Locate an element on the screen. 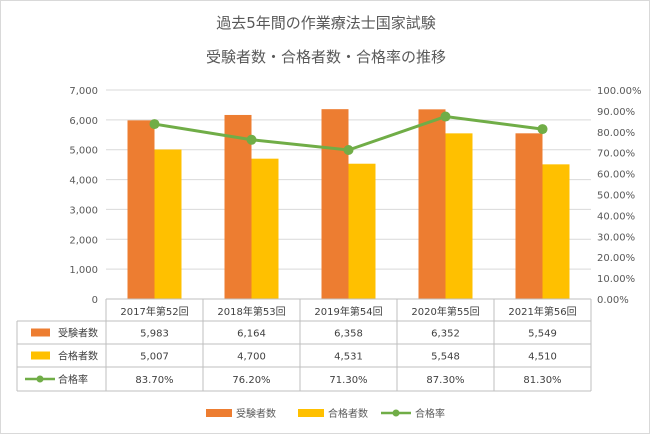 Image resolution: width=650 pixels, height=437 pixels. table-cell: 5,548 is located at coordinates (445, 357).